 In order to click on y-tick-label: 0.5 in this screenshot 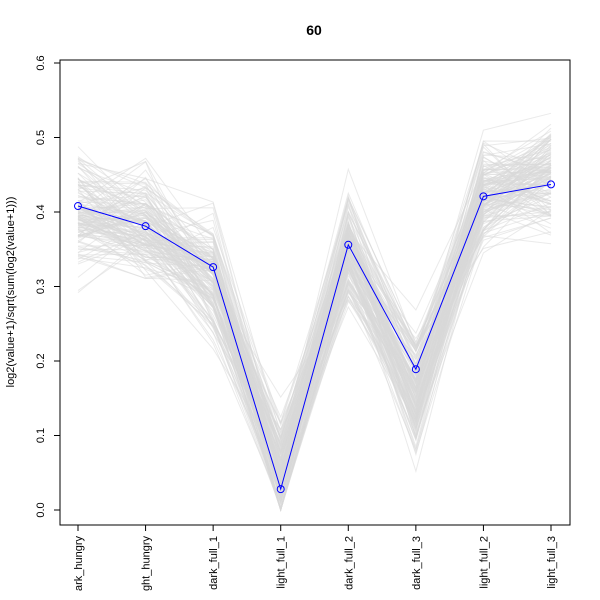, I will do `click(41, 137)`.